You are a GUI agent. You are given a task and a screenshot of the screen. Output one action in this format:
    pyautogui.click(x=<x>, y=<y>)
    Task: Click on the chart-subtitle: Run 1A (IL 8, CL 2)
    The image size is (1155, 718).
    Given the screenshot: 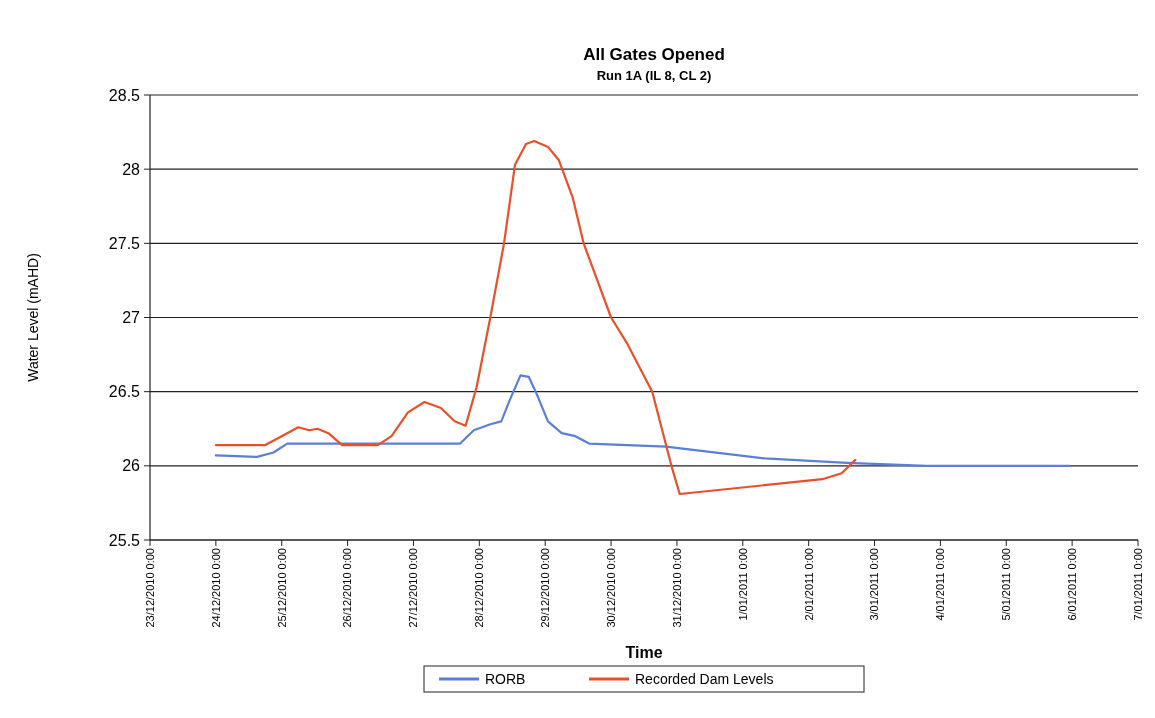 What is the action you would take?
    pyautogui.click(x=654, y=75)
    